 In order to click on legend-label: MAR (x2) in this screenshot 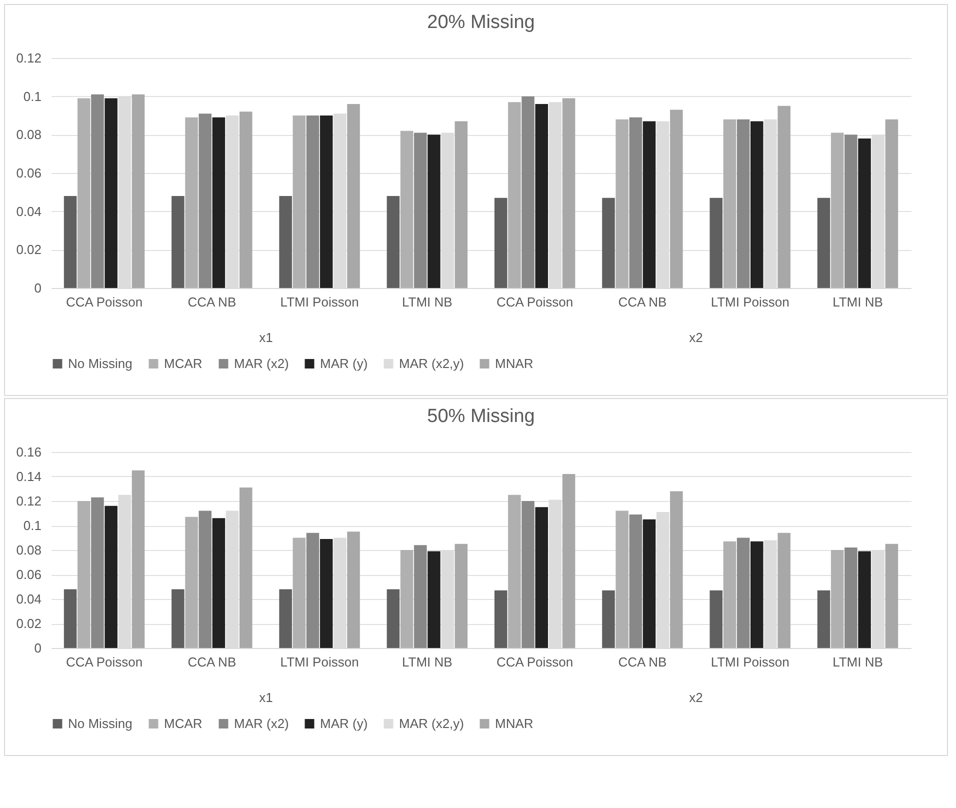, I will do `click(261, 363)`.